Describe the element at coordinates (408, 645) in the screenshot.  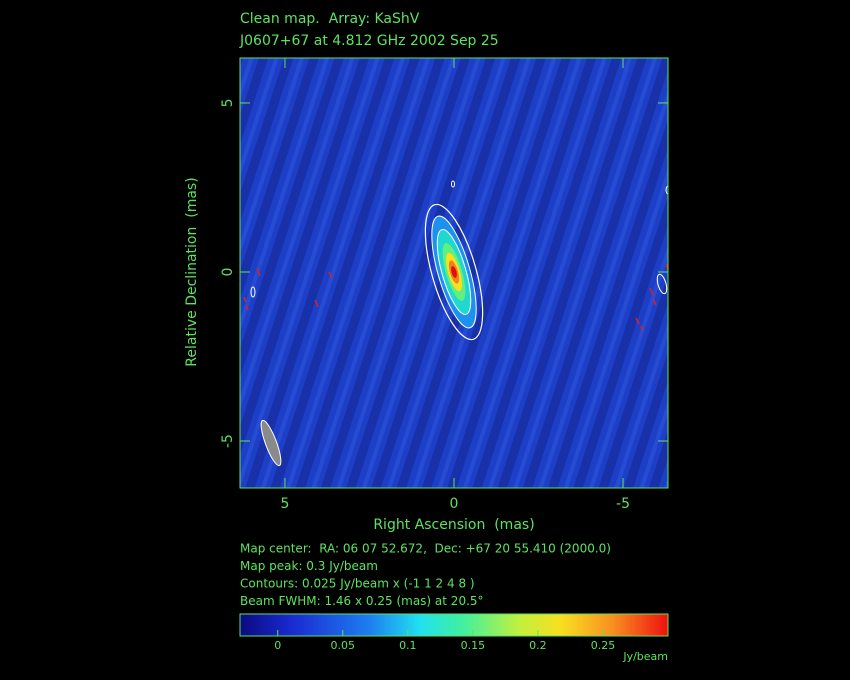
I see `colorbar-tick-label: 0.1` at that location.